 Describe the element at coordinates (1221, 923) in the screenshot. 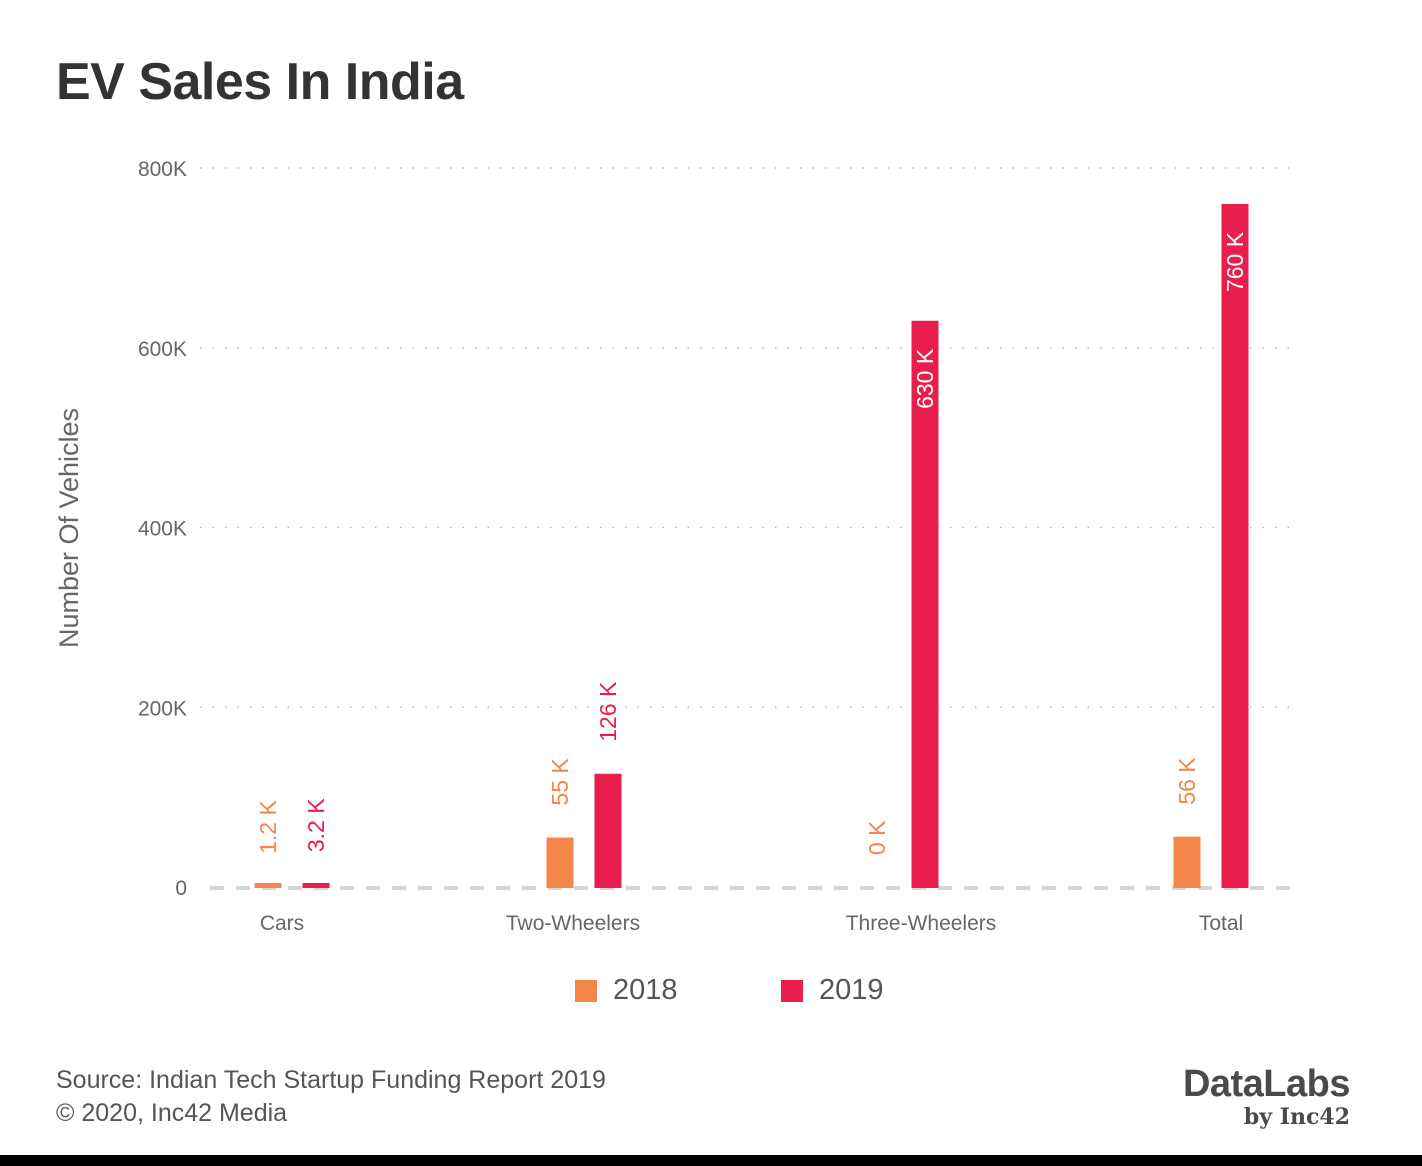

I see `x-tick-label: Total` at that location.